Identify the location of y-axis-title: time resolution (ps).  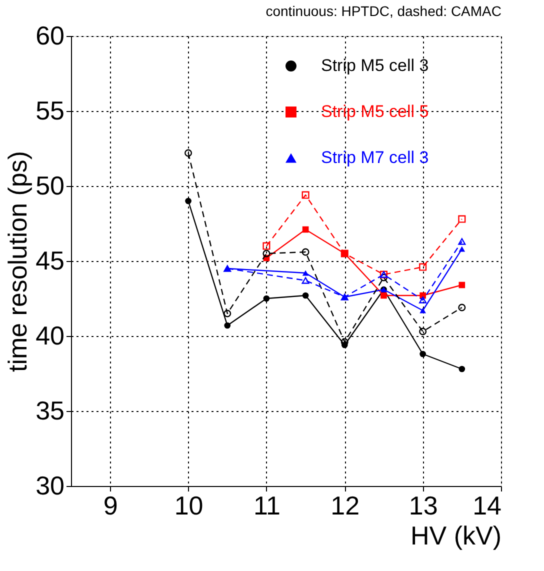
(17, 261).